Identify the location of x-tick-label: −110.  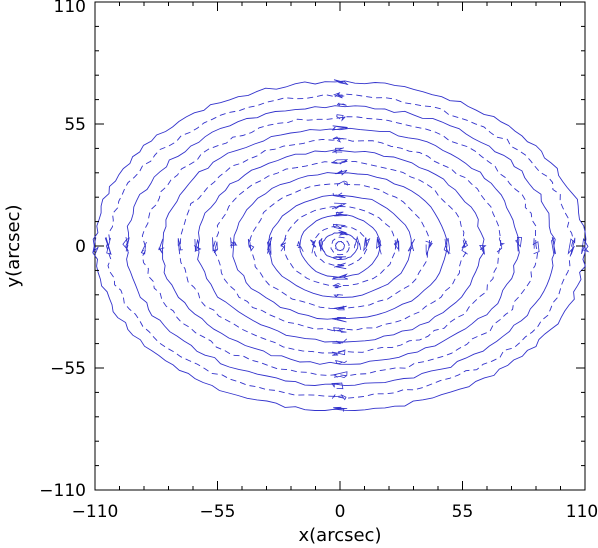
(95, 512).